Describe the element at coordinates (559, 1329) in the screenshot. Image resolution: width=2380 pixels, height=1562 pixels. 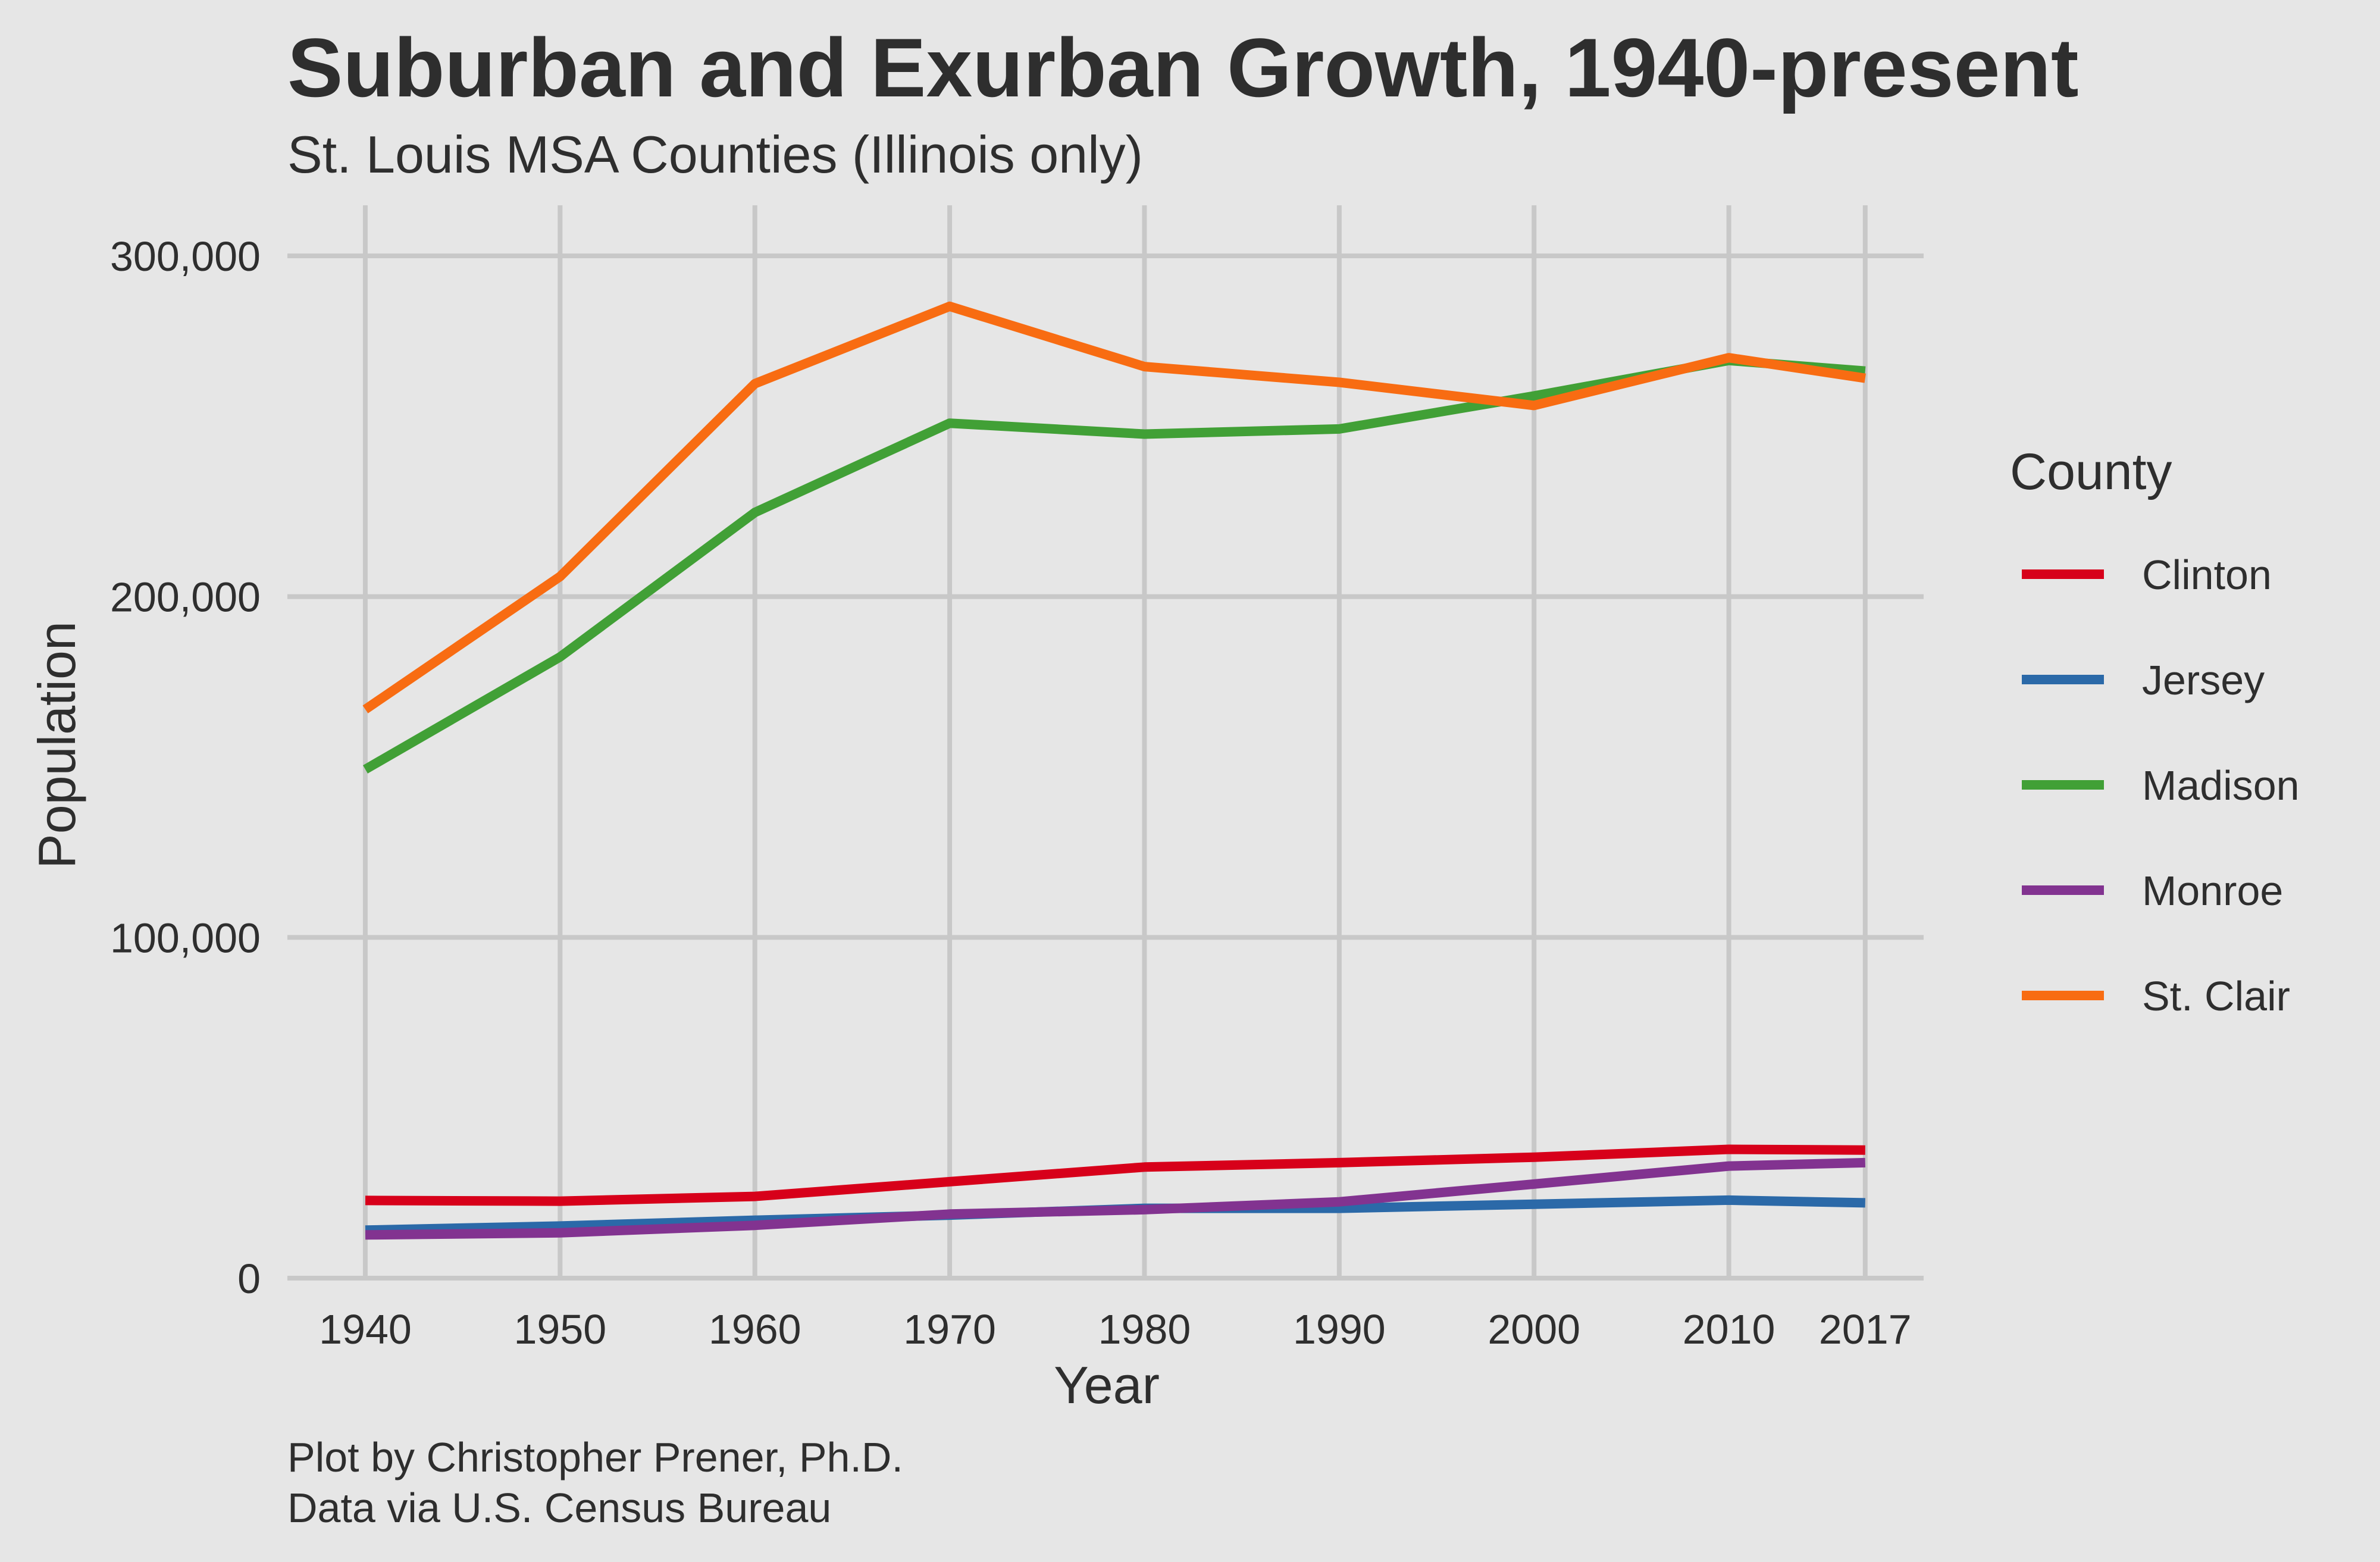
I see `x-tick-label: 1950` at that location.